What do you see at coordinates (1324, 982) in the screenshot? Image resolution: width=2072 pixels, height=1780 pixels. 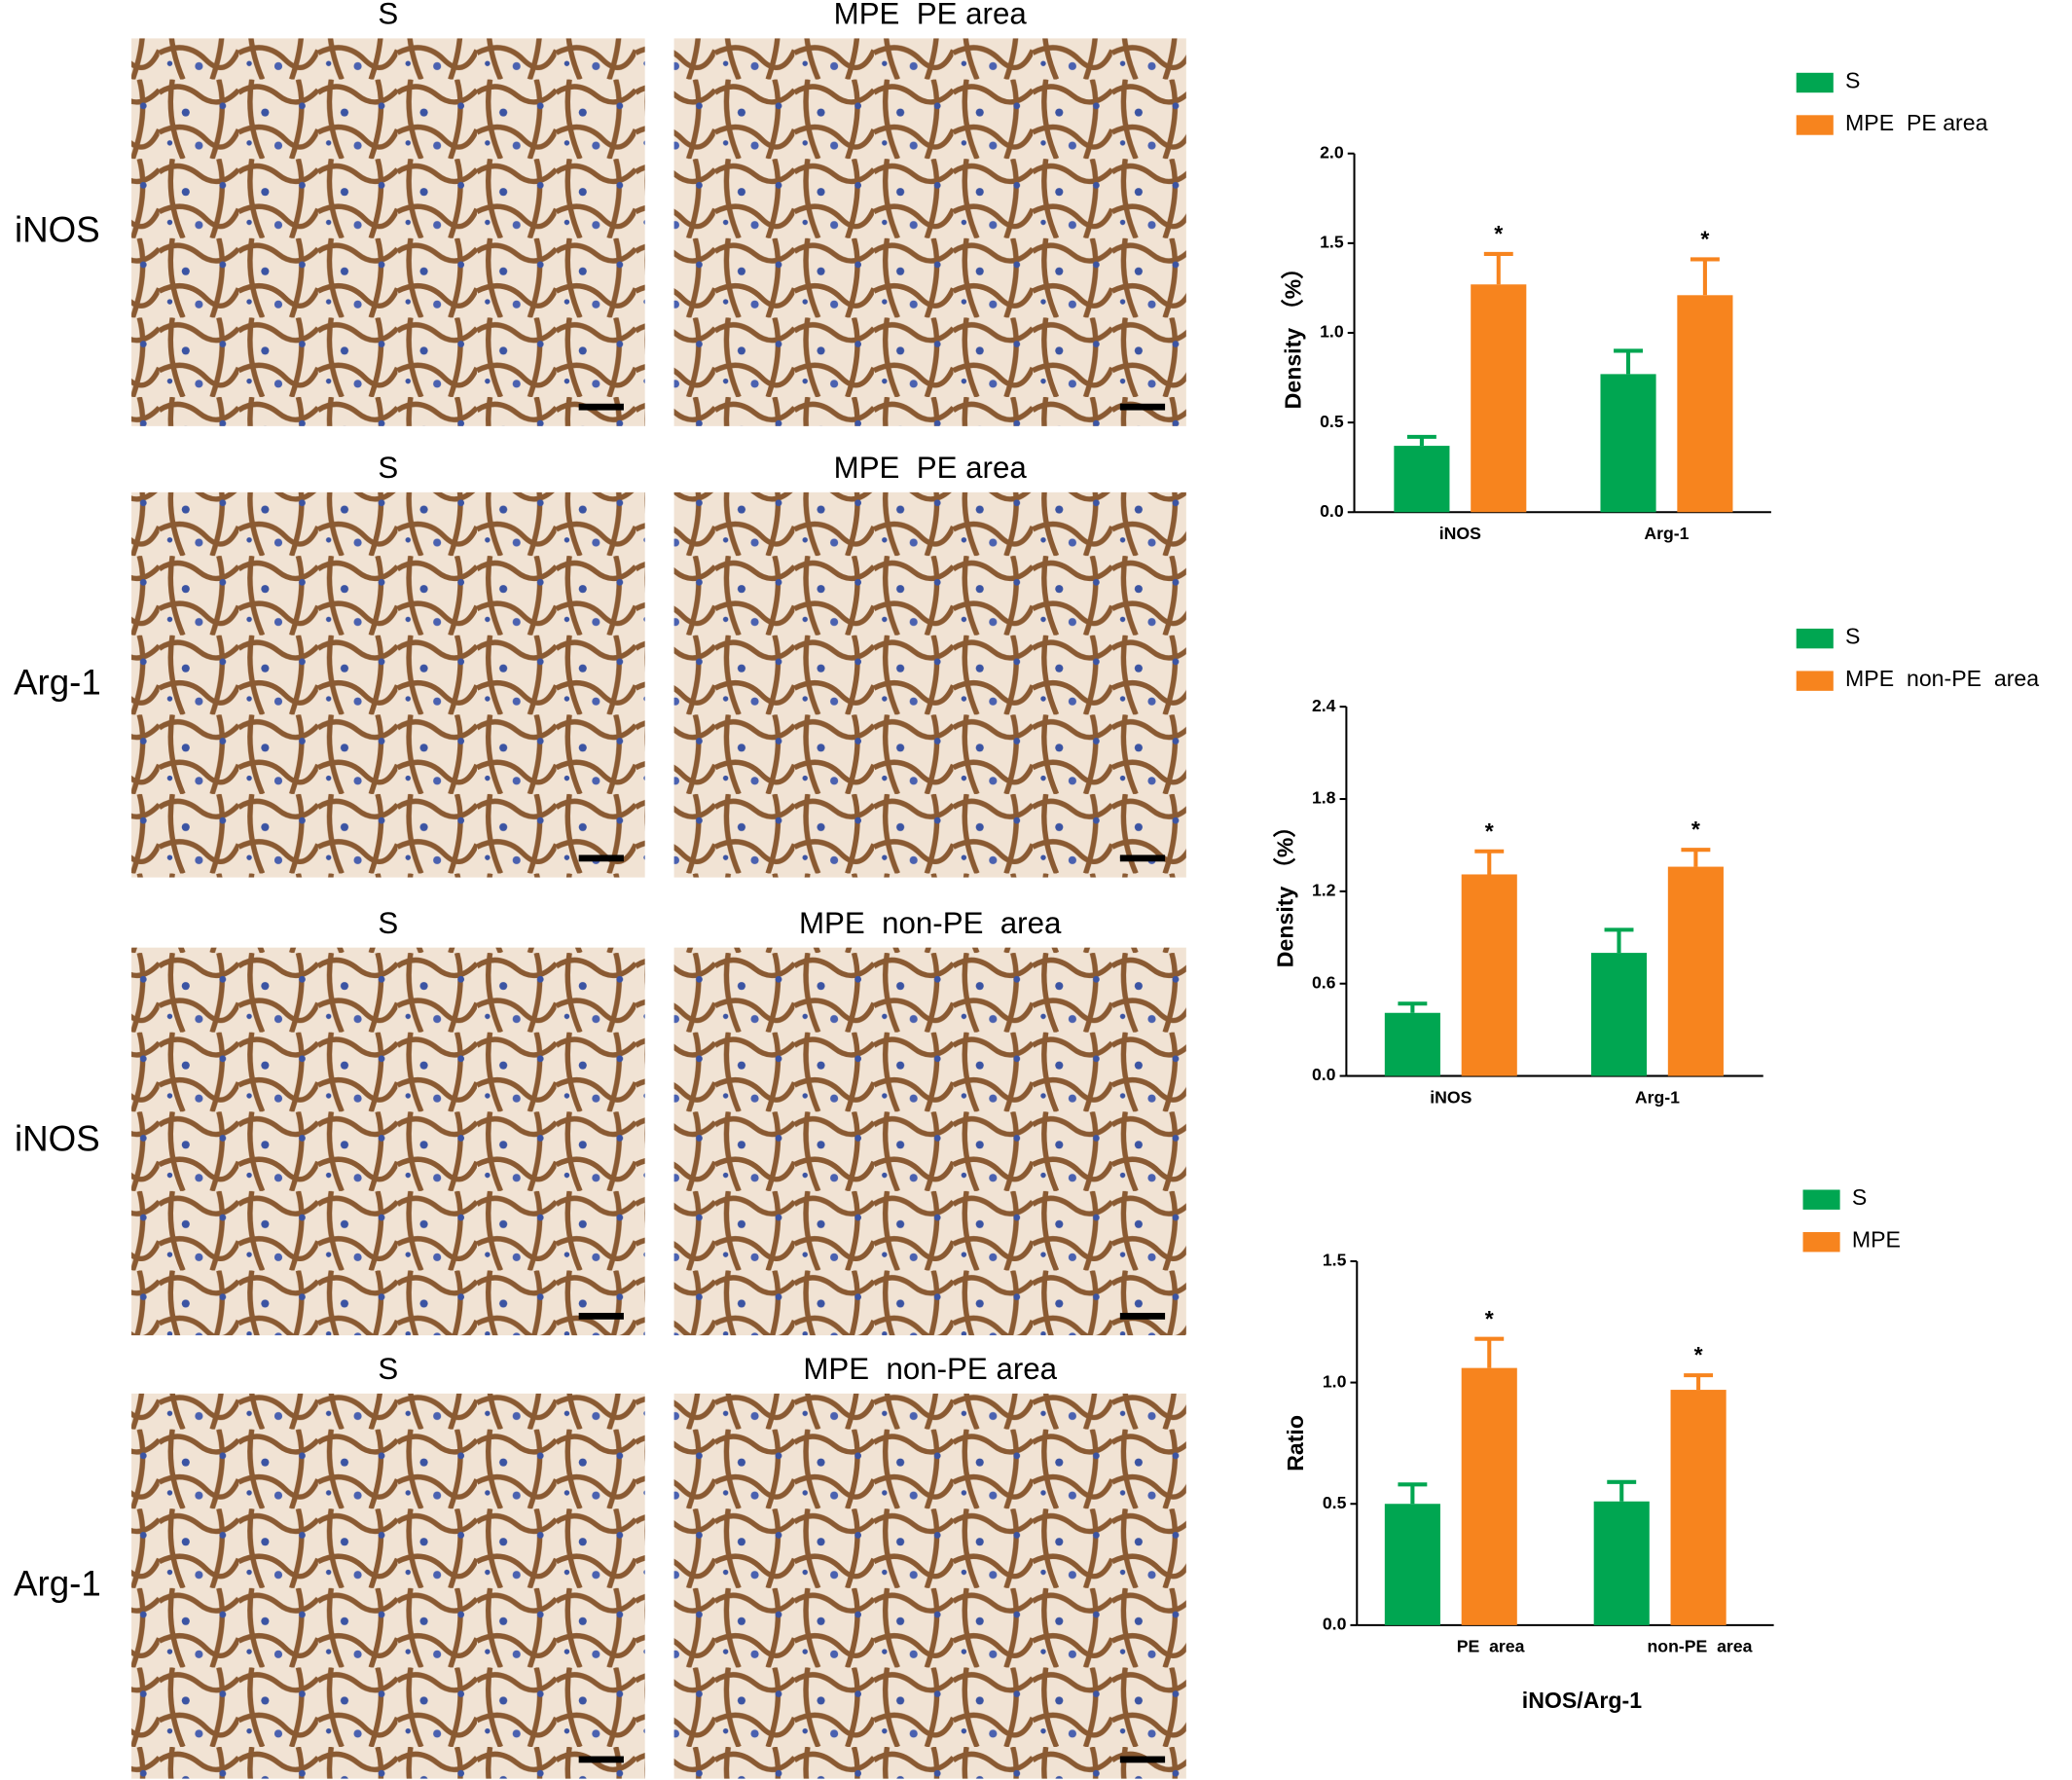 I see `y-tick-label: 0.6` at bounding box center [1324, 982].